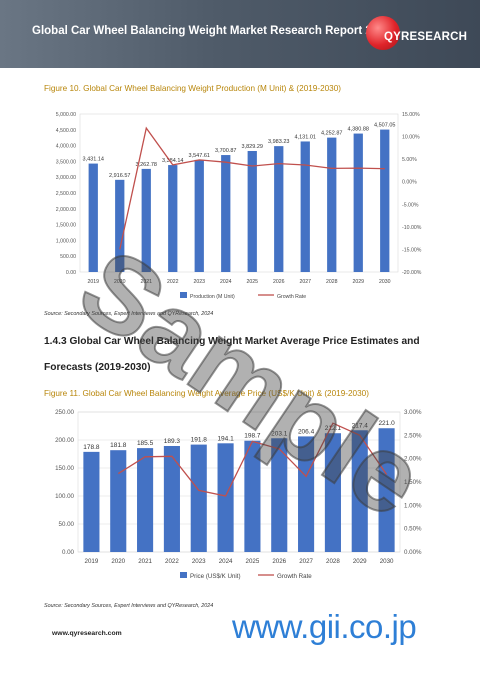 The width and height of the screenshot is (480, 679). I want to click on y-tick-label: 150.00, so click(64, 468).